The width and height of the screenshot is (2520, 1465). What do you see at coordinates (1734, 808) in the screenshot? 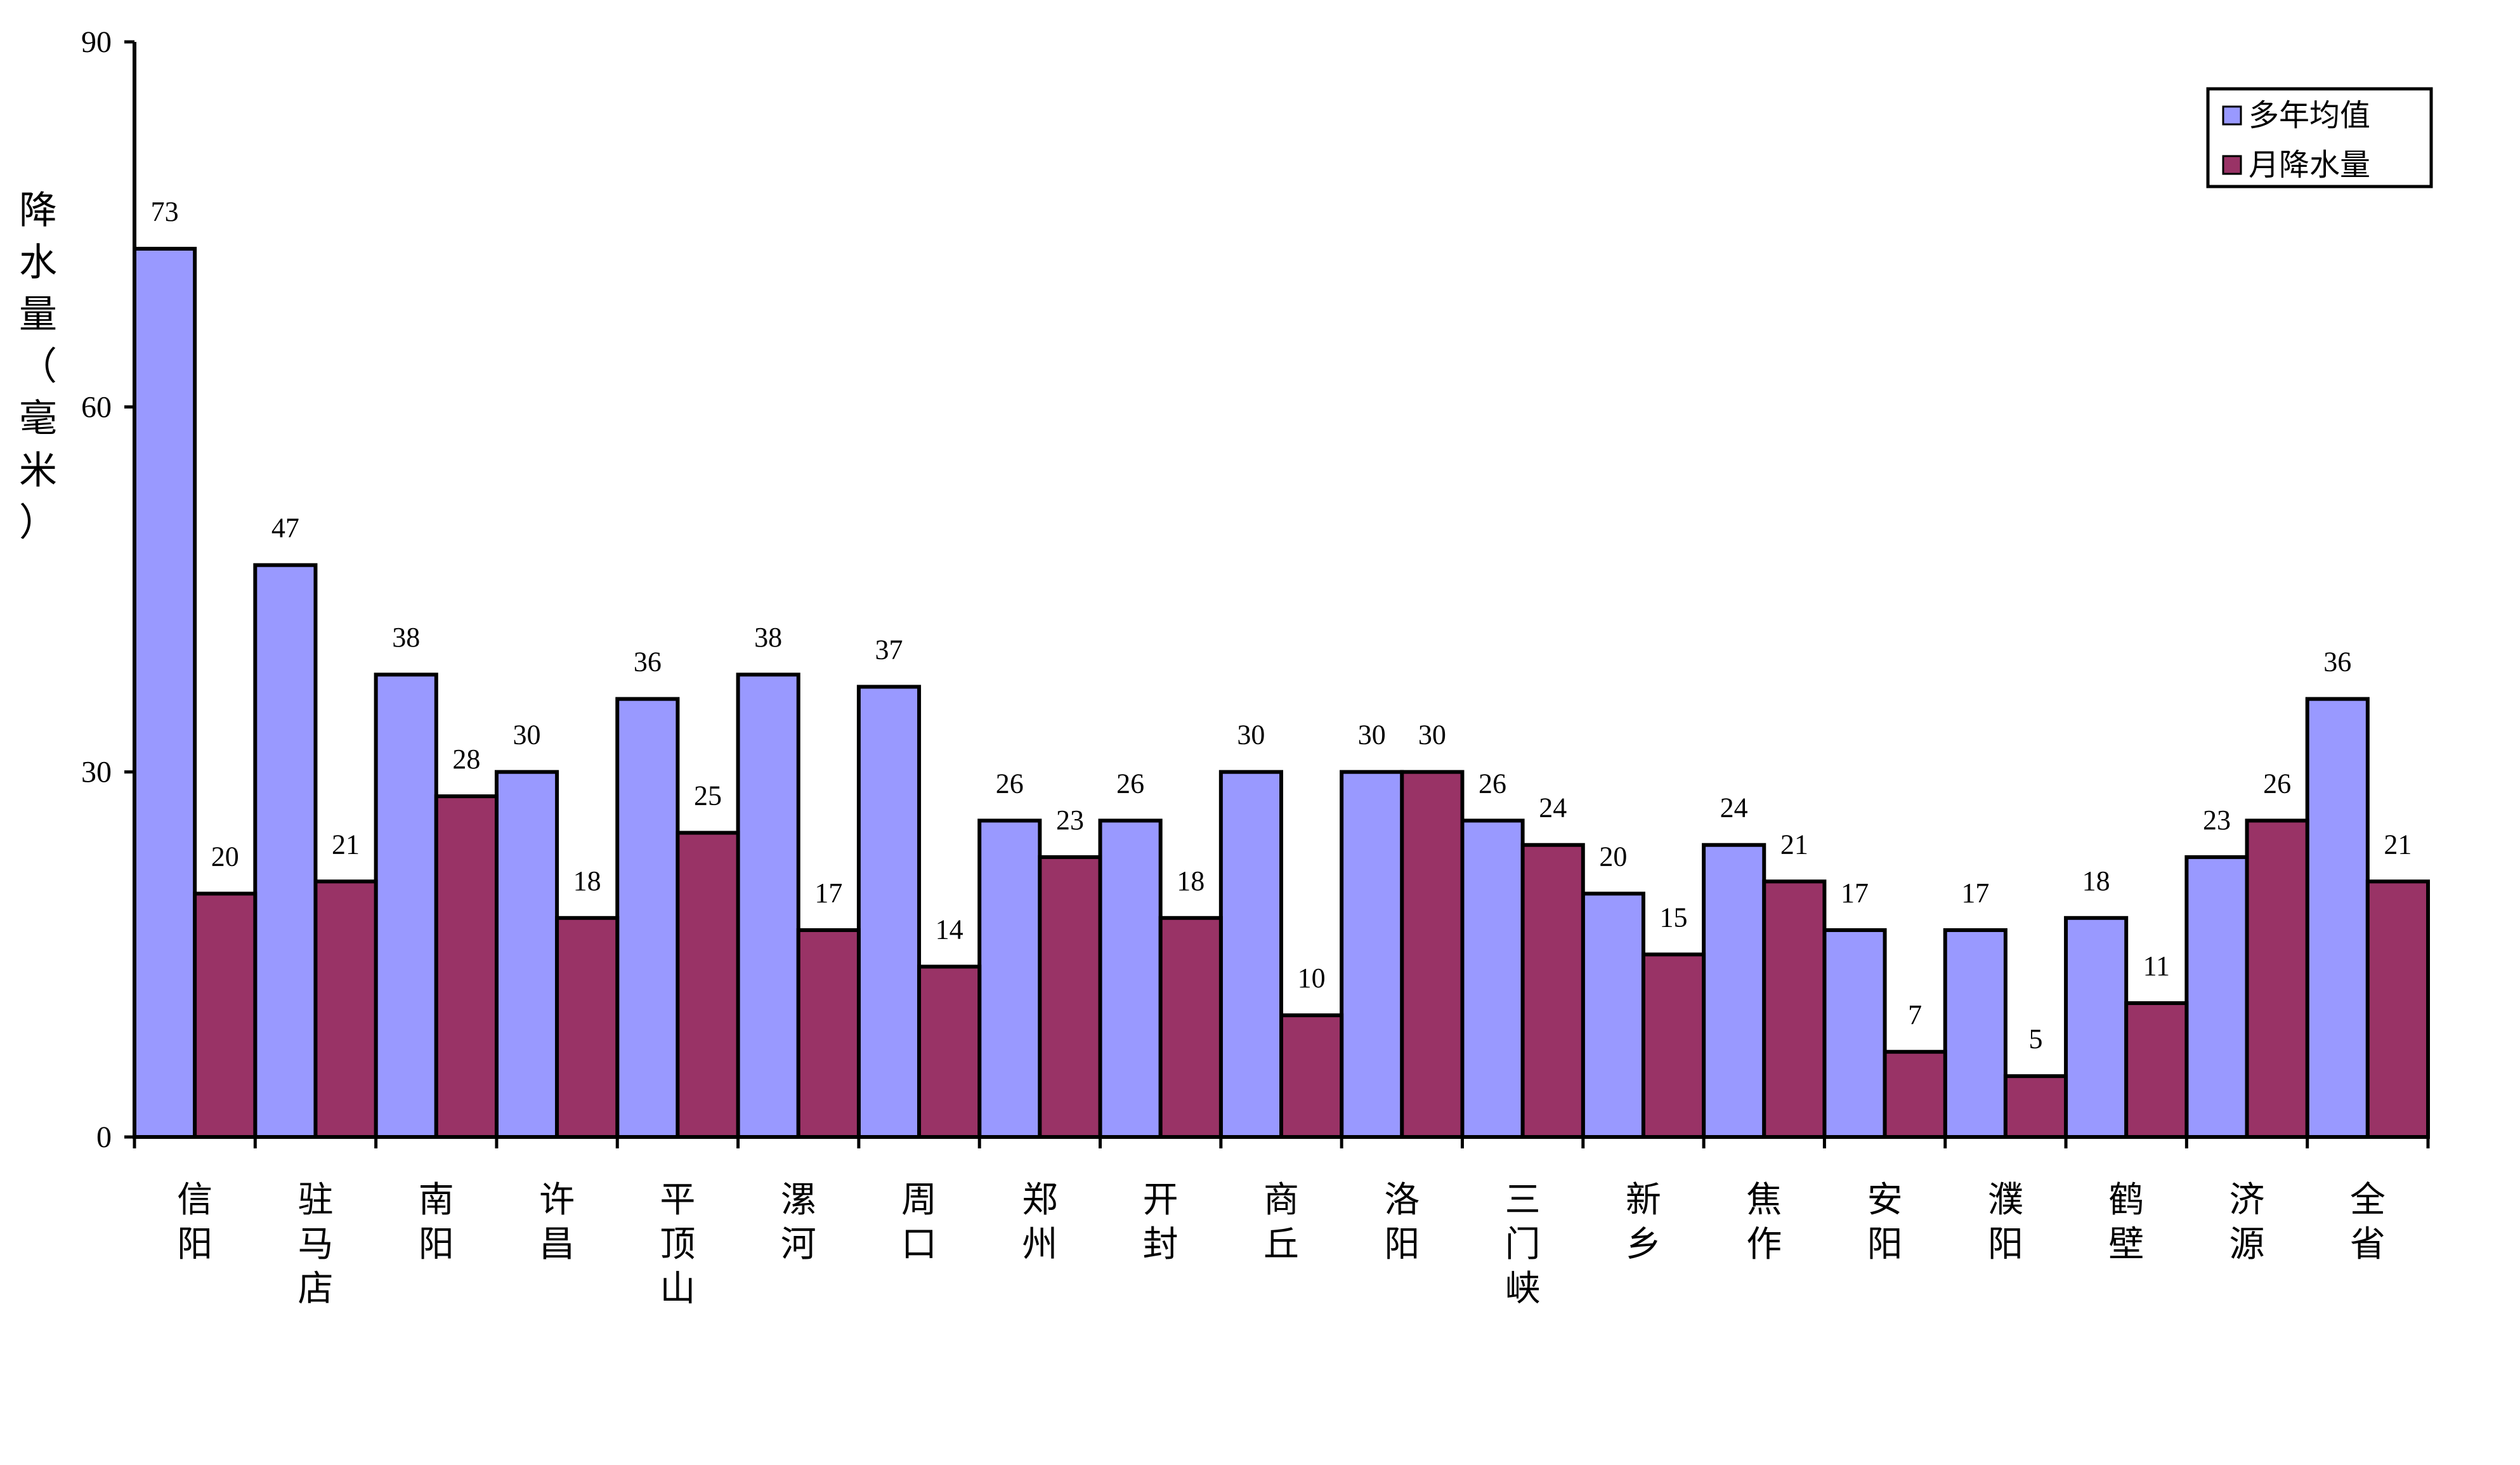
I see `data-label-series1-13: 24` at bounding box center [1734, 808].